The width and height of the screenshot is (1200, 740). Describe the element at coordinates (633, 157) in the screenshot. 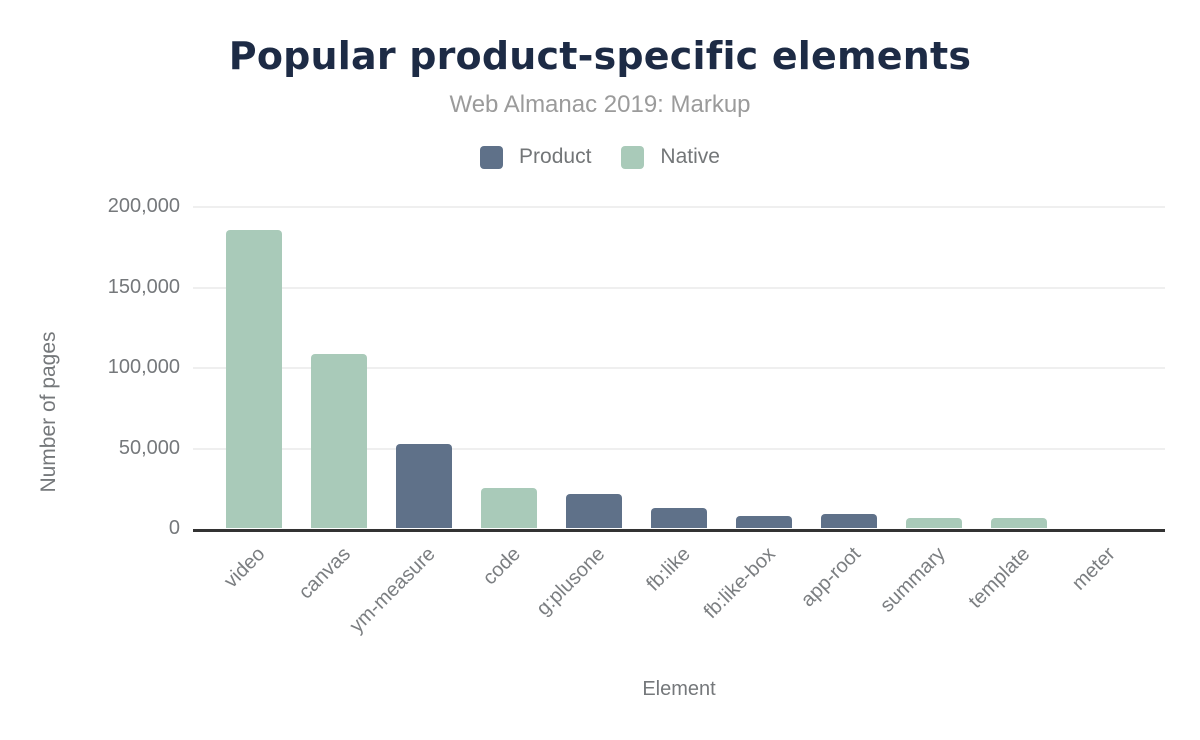

I see `legend-swatch-native` at that location.